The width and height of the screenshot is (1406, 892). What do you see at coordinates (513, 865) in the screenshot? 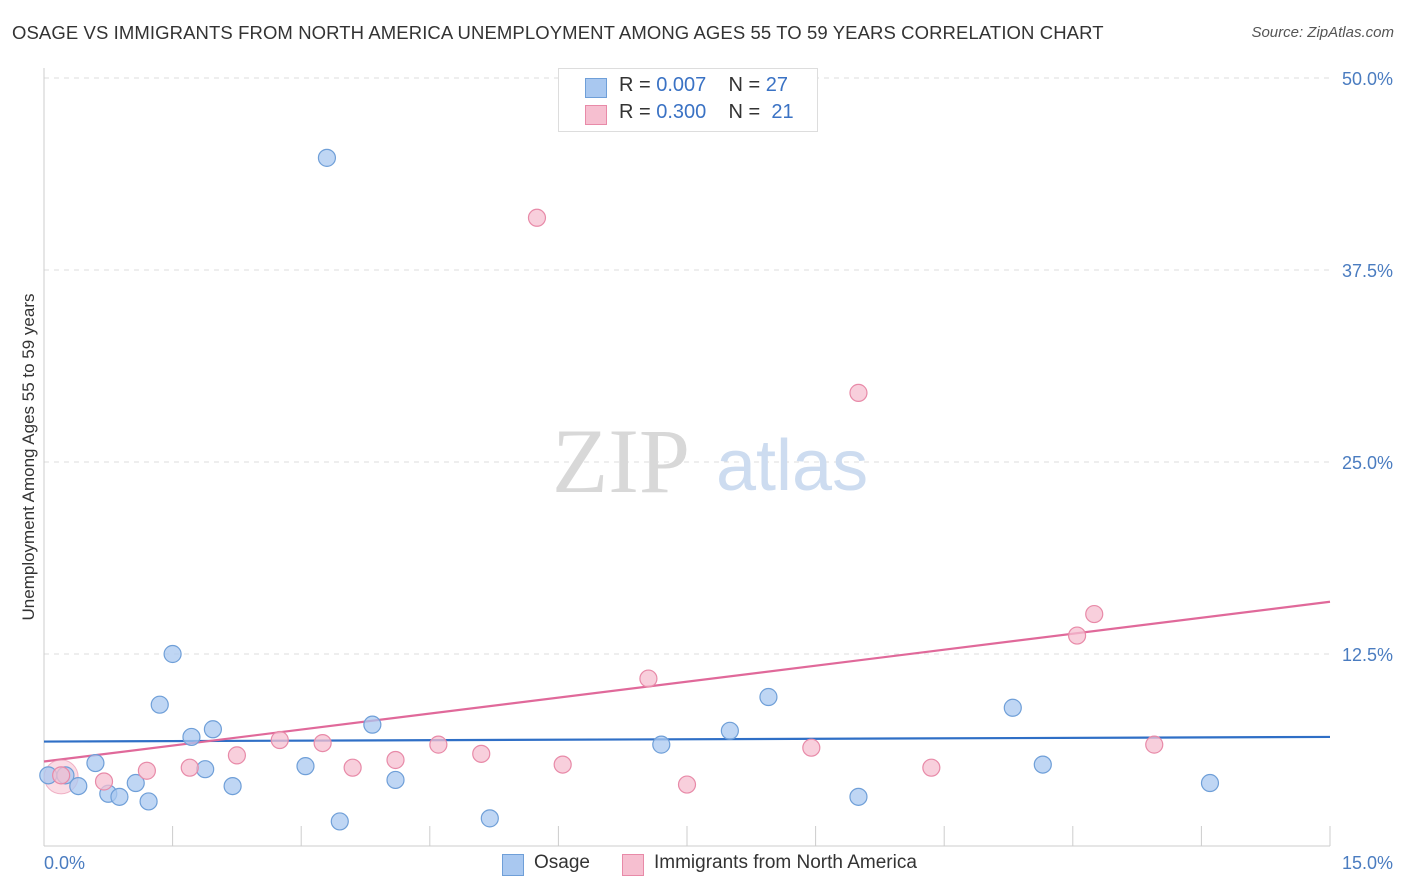
I see `bottom-legend-swatch-osage` at bounding box center [513, 865].